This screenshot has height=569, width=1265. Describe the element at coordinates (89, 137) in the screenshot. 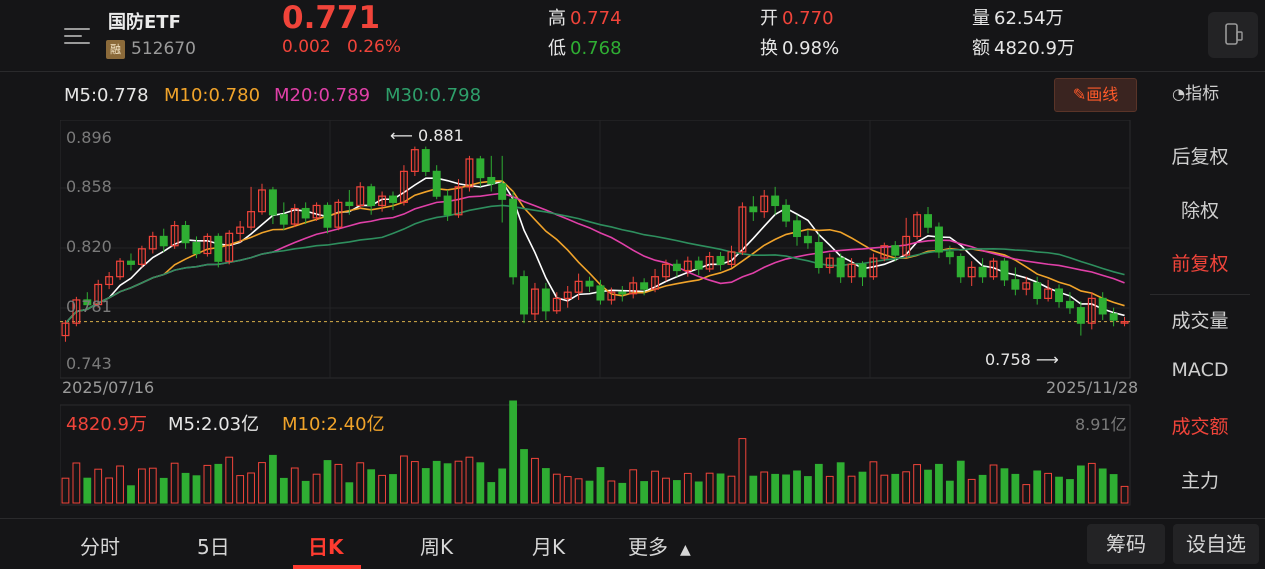

I see `y-tick-0: 0.896` at that location.